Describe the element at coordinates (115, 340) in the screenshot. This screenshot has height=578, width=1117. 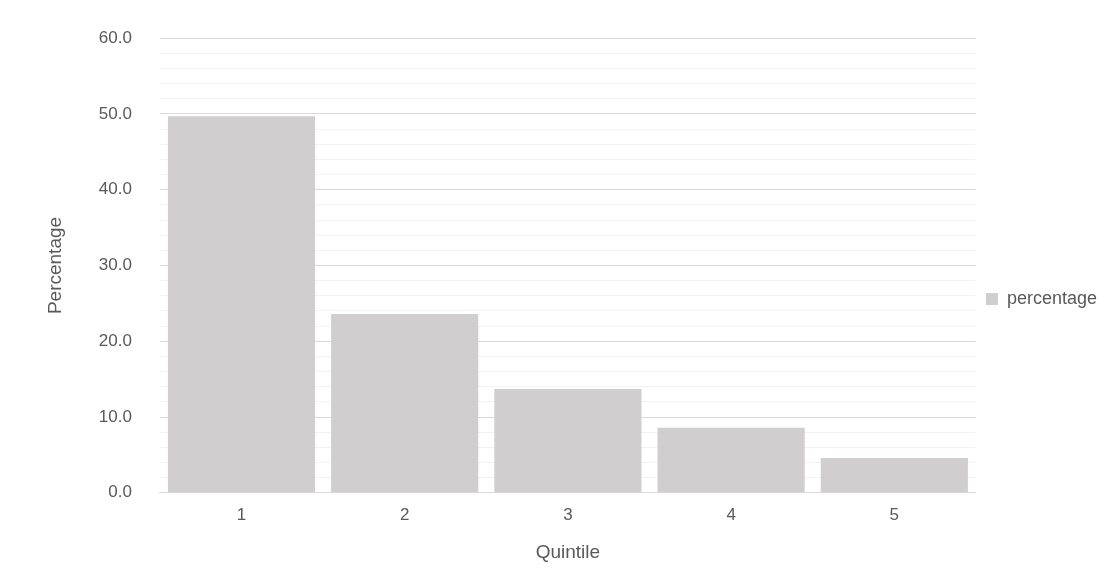
I see `y-tick-label: 20.0` at that location.